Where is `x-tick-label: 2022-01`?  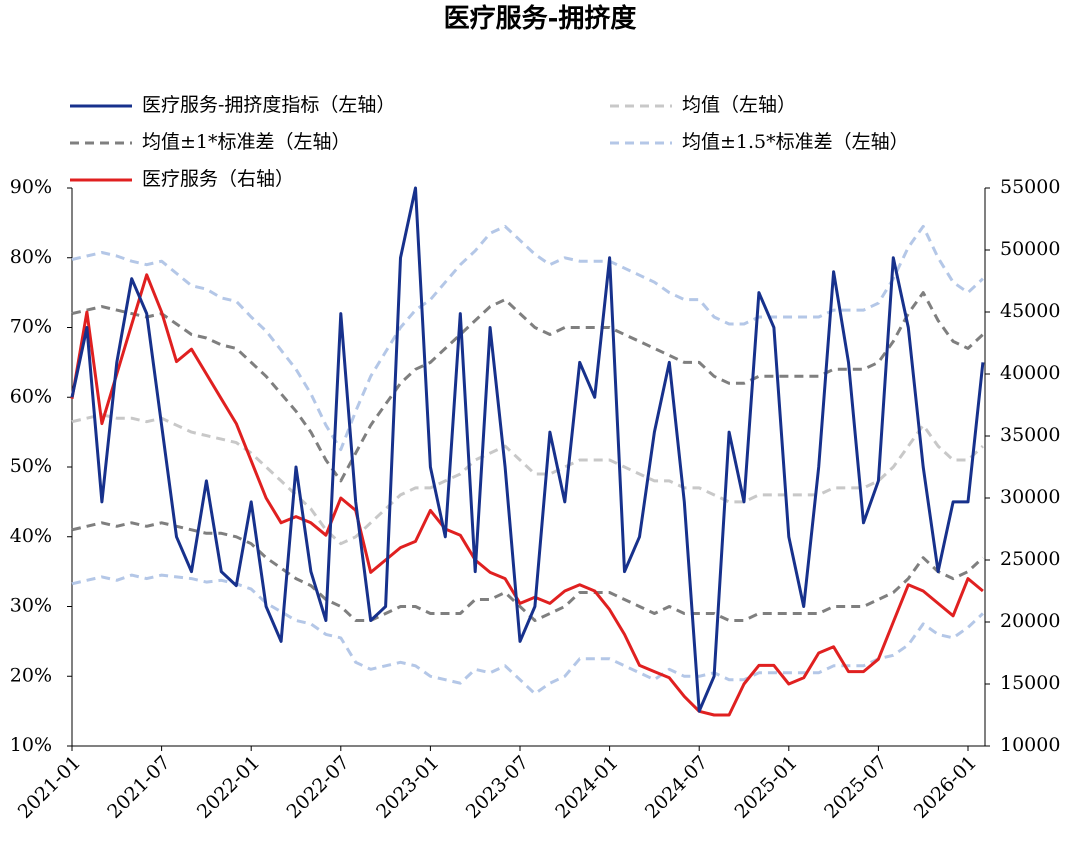
x-tick-label: 2022-01 is located at coordinates (228, 787).